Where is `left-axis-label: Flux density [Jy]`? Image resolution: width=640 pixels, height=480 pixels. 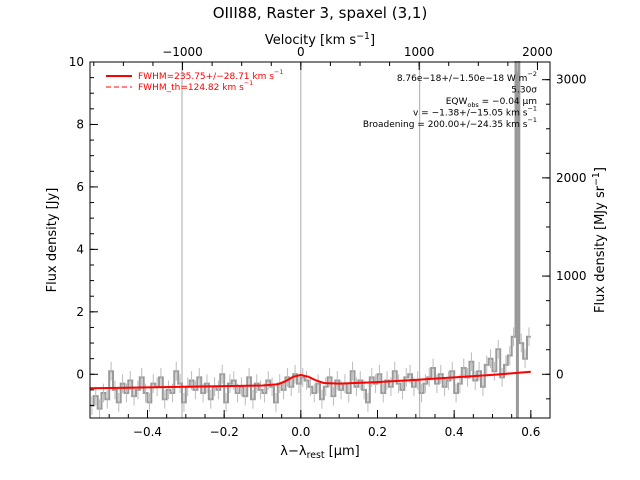
left-axis-label: Flux density [Jy] is located at coordinates (52, 240).